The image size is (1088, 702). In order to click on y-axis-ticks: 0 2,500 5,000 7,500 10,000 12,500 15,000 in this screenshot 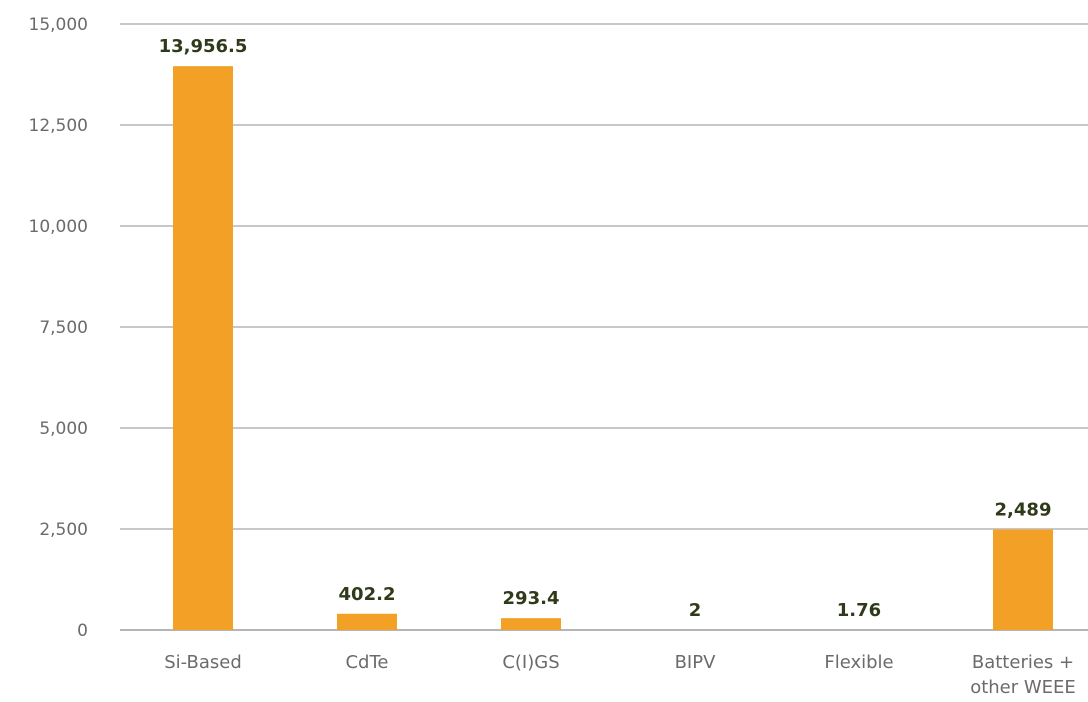, I will do `click(58, 328)`.